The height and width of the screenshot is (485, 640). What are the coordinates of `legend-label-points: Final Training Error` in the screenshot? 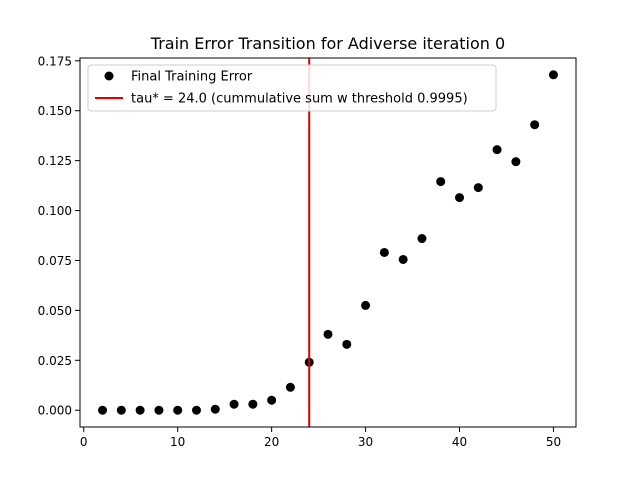 It's located at (192, 77).